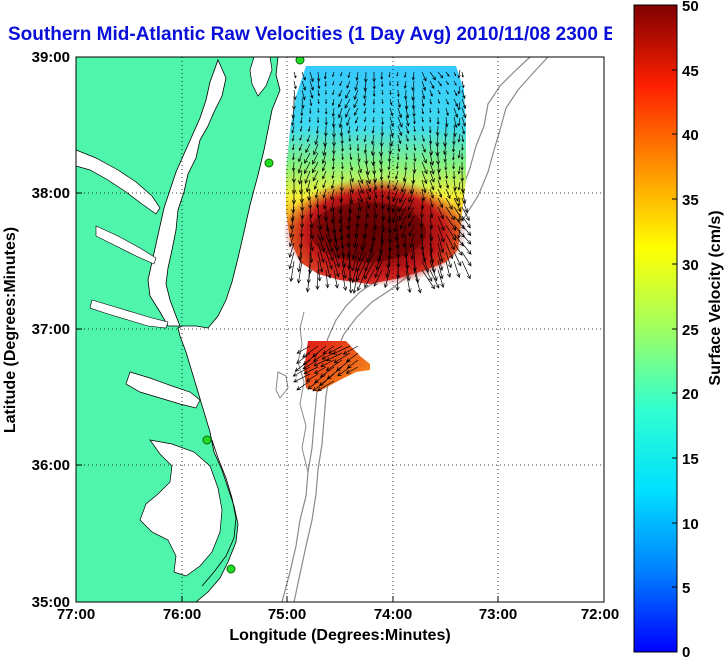  What do you see at coordinates (187, 192) in the screenshot?
I see `chesapeake-bay` at bounding box center [187, 192].